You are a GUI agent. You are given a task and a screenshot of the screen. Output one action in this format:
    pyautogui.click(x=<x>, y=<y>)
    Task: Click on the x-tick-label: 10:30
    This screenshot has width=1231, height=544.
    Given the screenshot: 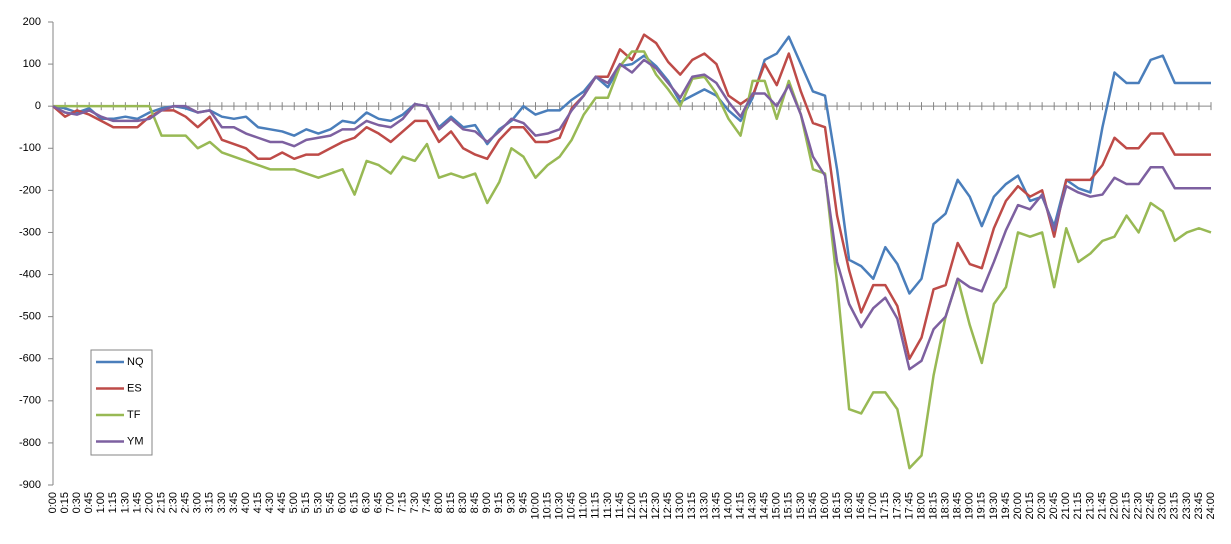 What is the action you would take?
    pyautogui.click(x=560, y=506)
    